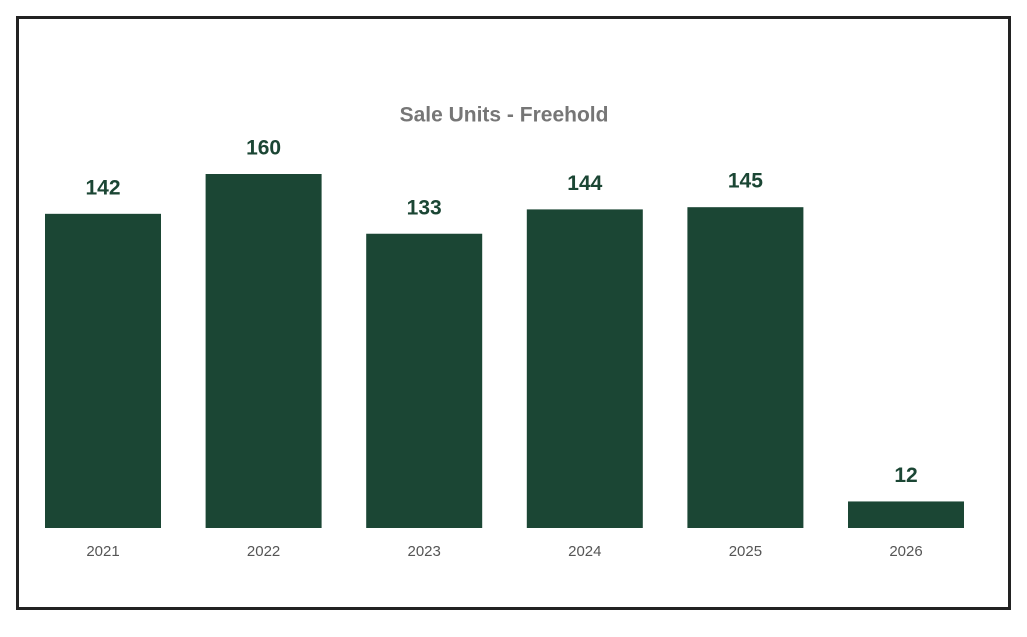 This screenshot has height=637, width=1027. I want to click on value-label: 133, so click(424, 207).